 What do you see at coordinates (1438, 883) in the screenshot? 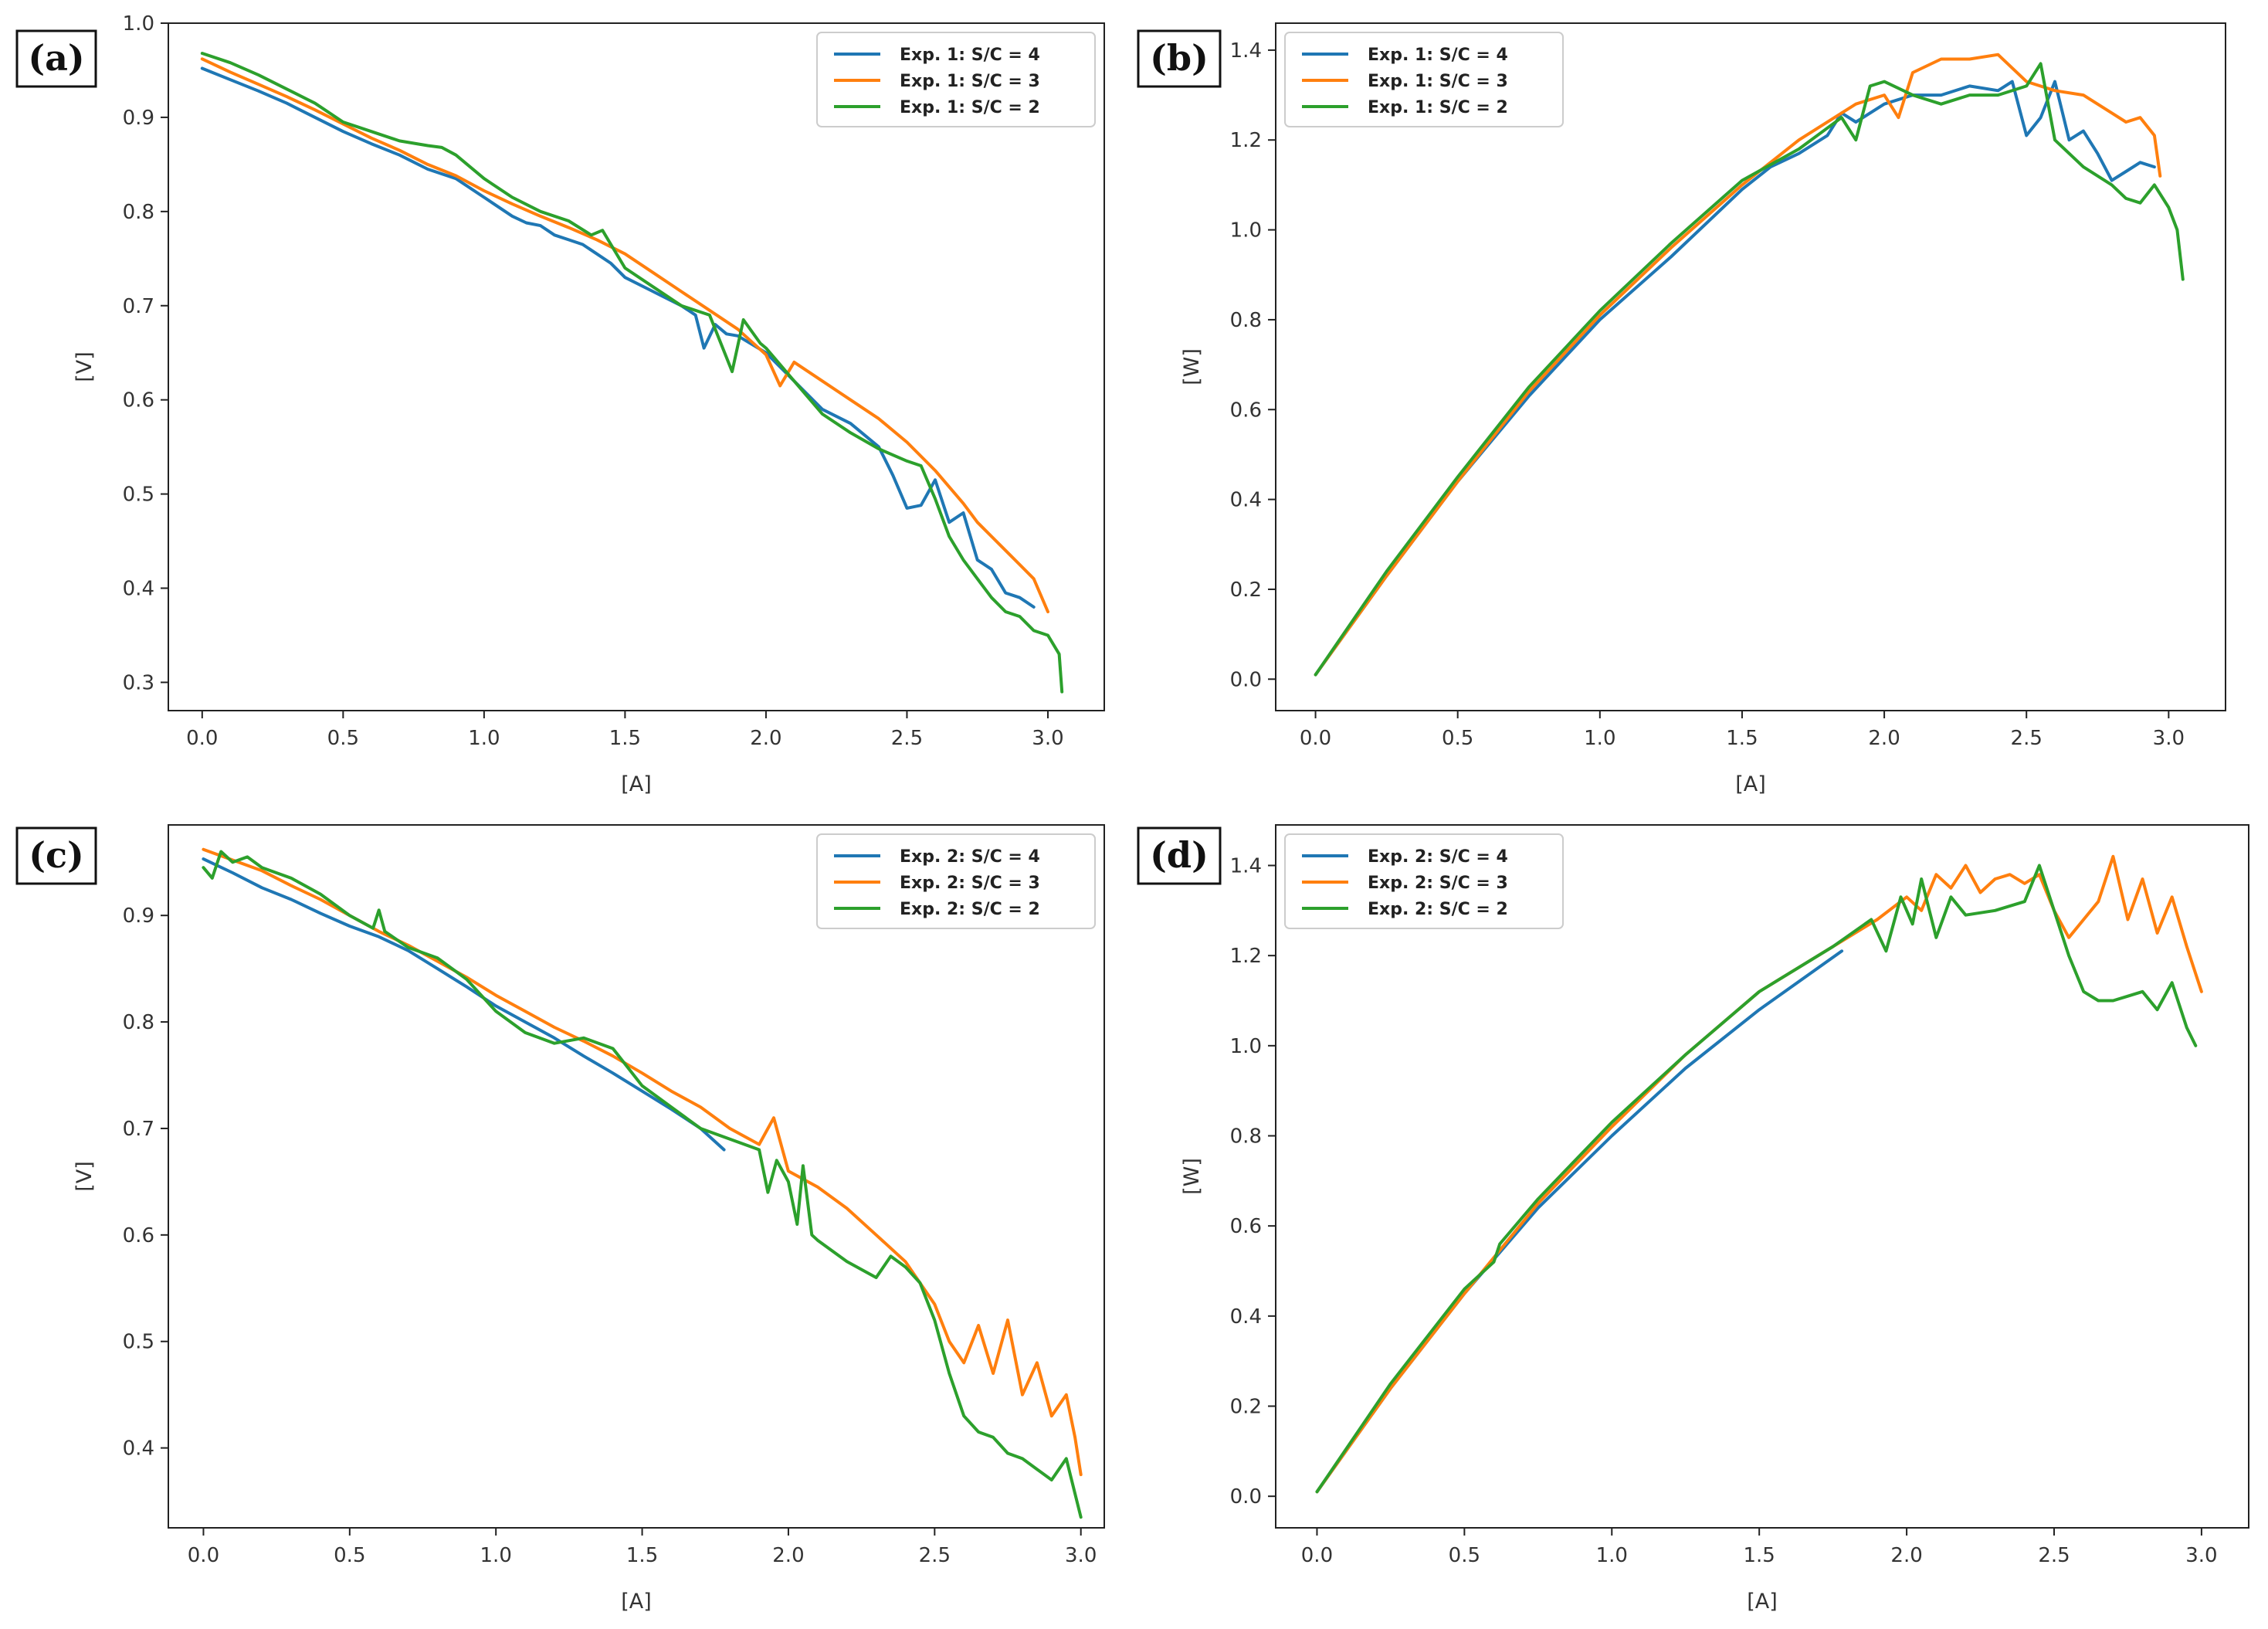
I see `legend-entry: Exp. 2: S/C = 3` at bounding box center [1438, 883].